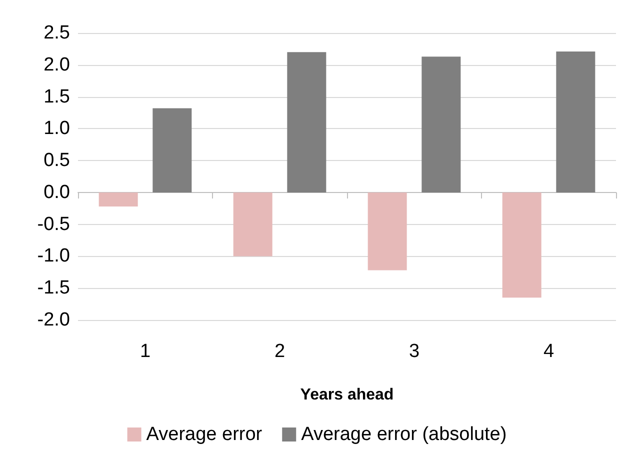 Image resolution: width=634 pixels, height=461 pixels. What do you see at coordinates (57, 161) in the screenshot?
I see `y-tick-label: 0.5` at bounding box center [57, 161].